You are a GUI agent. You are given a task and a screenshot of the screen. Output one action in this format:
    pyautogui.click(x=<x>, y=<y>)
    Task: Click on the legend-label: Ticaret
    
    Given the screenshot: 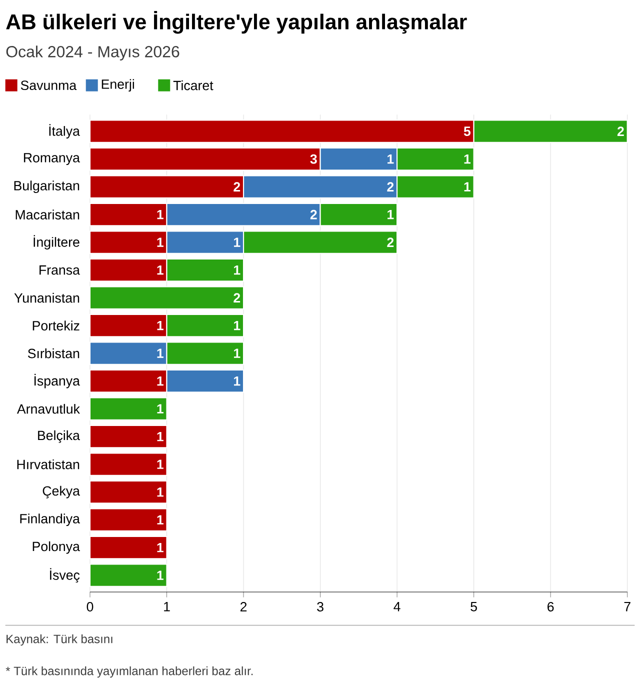 What is the action you would take?
    pyautogui.click(x=193, y=85)
    